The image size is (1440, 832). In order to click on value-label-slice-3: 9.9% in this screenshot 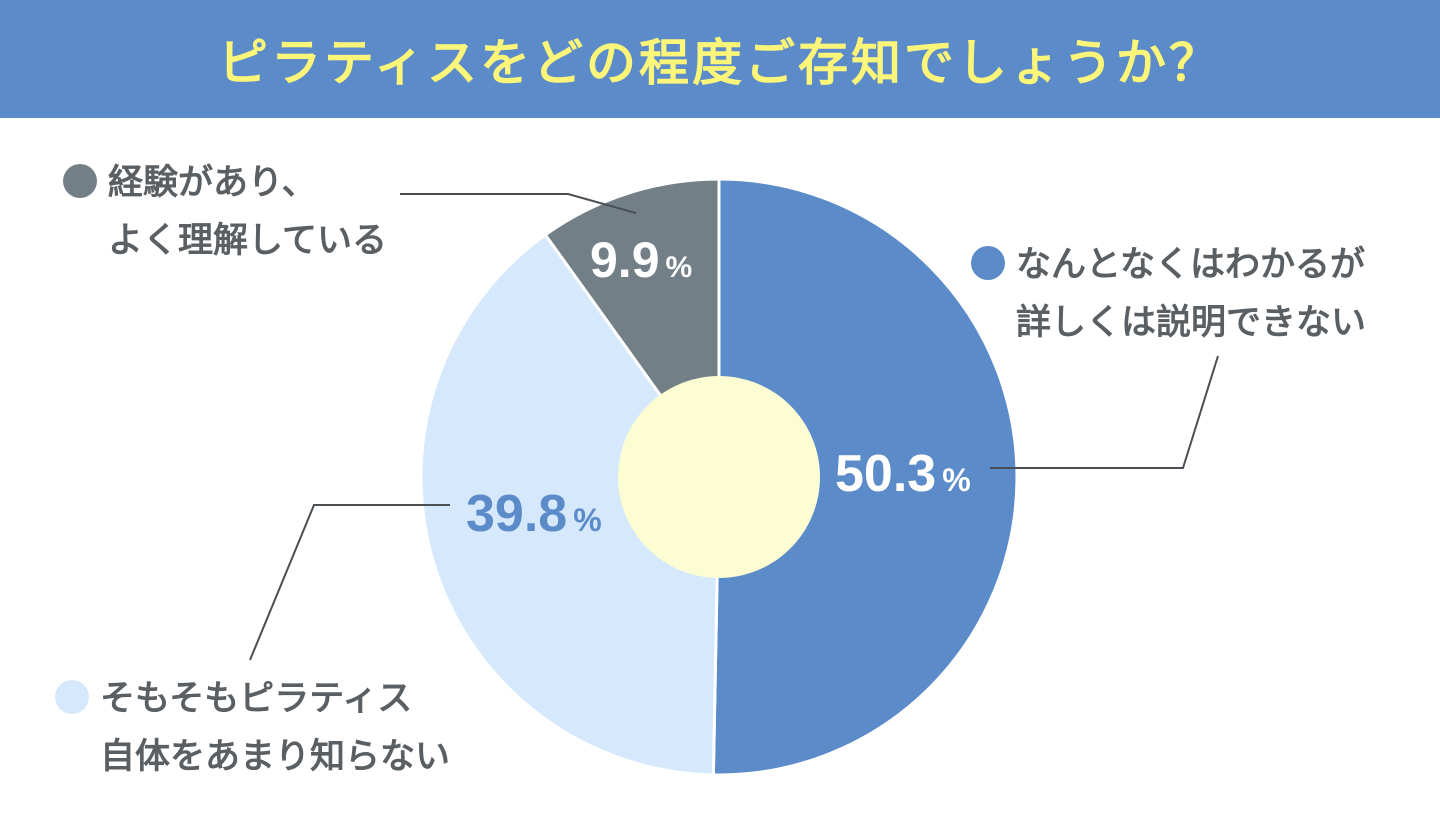, I will do `click(641, 260)`.